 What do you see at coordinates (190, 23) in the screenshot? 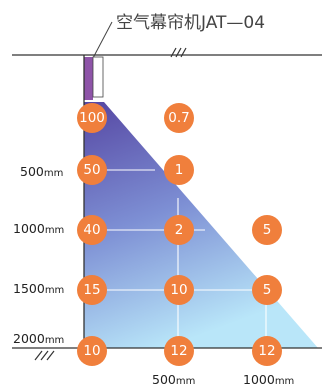
I see `diagram-title: 空气幕帘机JAT—04` at bounding box center [190, 23].